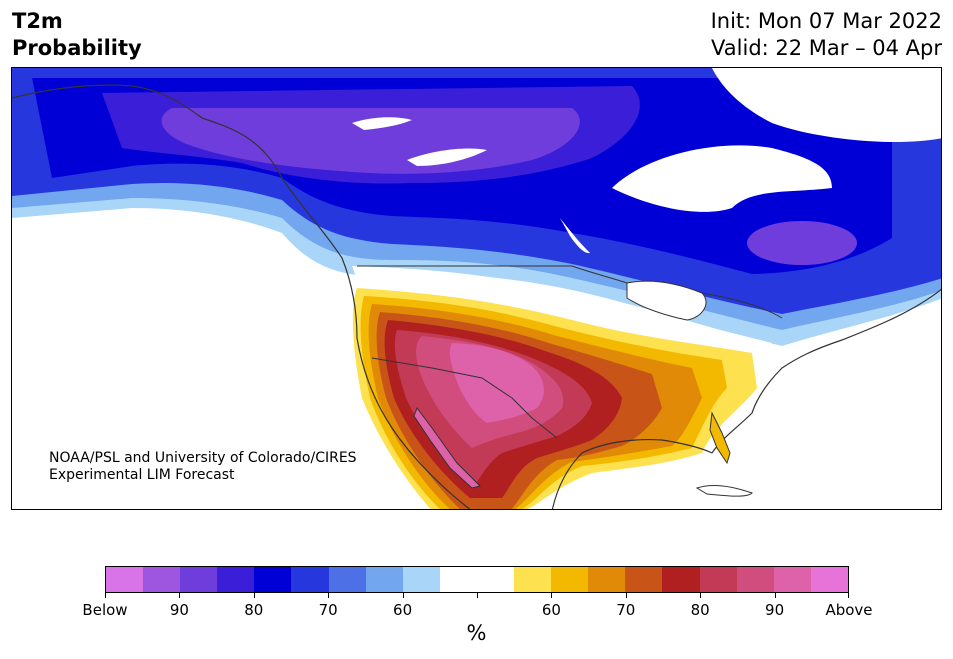  What do you see at coordinates (826, 371) in the screenshot?
I see `coastline-east` at bounding box center [826, 371].